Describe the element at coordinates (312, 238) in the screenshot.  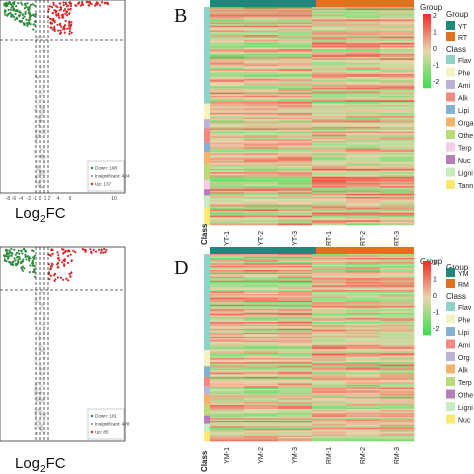
I see `panel-b-sample-labels: YT-1 YT-2 YT-3 RT-1 RT-2 RT-3` at that location.